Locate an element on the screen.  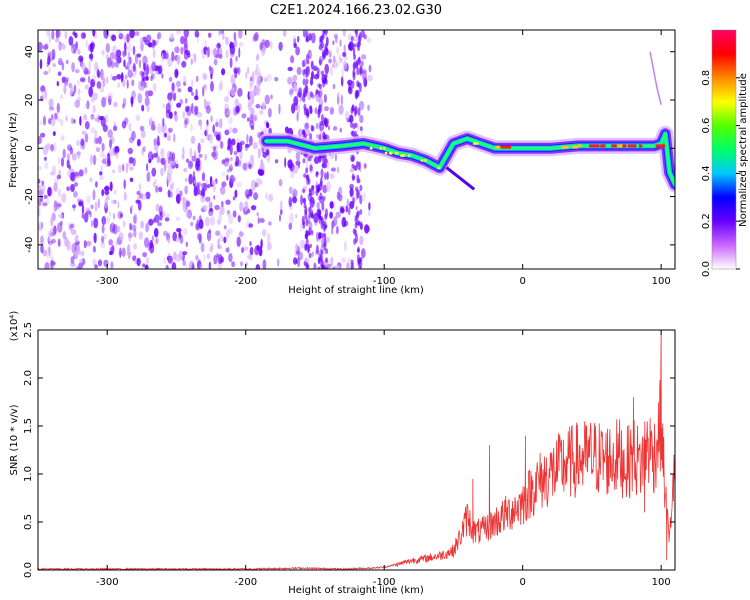
signal-fleck is located at coordinates (396, 153).